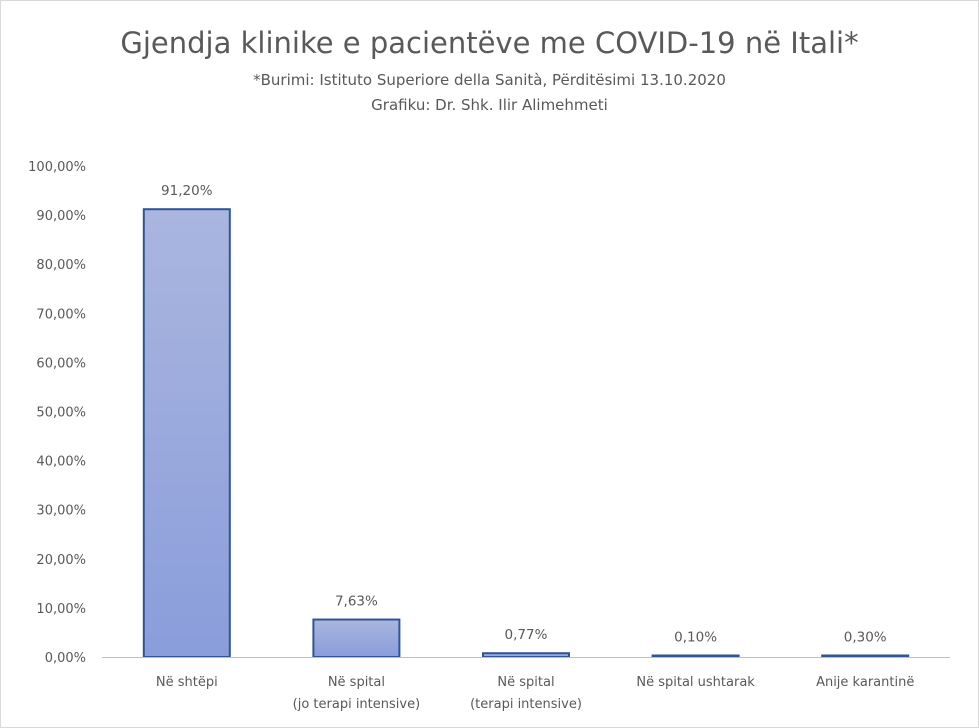  What do you see at coordinates (356, 602) in the screenshot?
I see `data-label: 7,63%` at bounding box center [356, 602].